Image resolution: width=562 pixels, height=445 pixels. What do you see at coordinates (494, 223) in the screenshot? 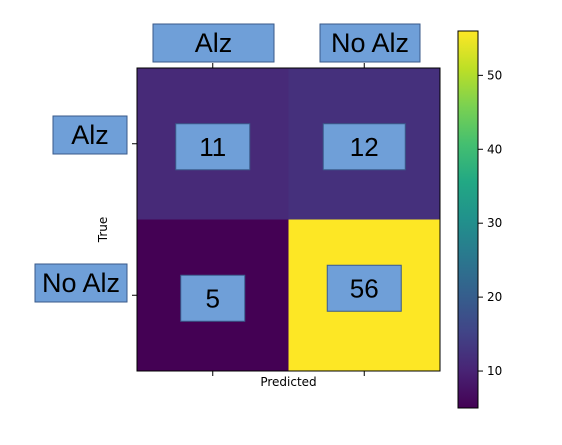
I see `colorbar-tick-label: 30` at bounding box center [494, 223].